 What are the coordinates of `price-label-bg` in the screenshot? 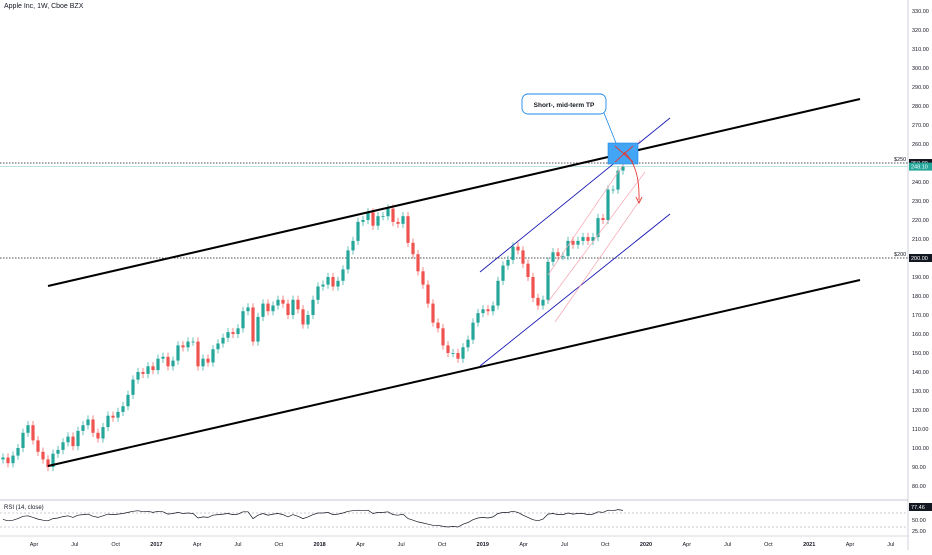 It's located at (920, 166).